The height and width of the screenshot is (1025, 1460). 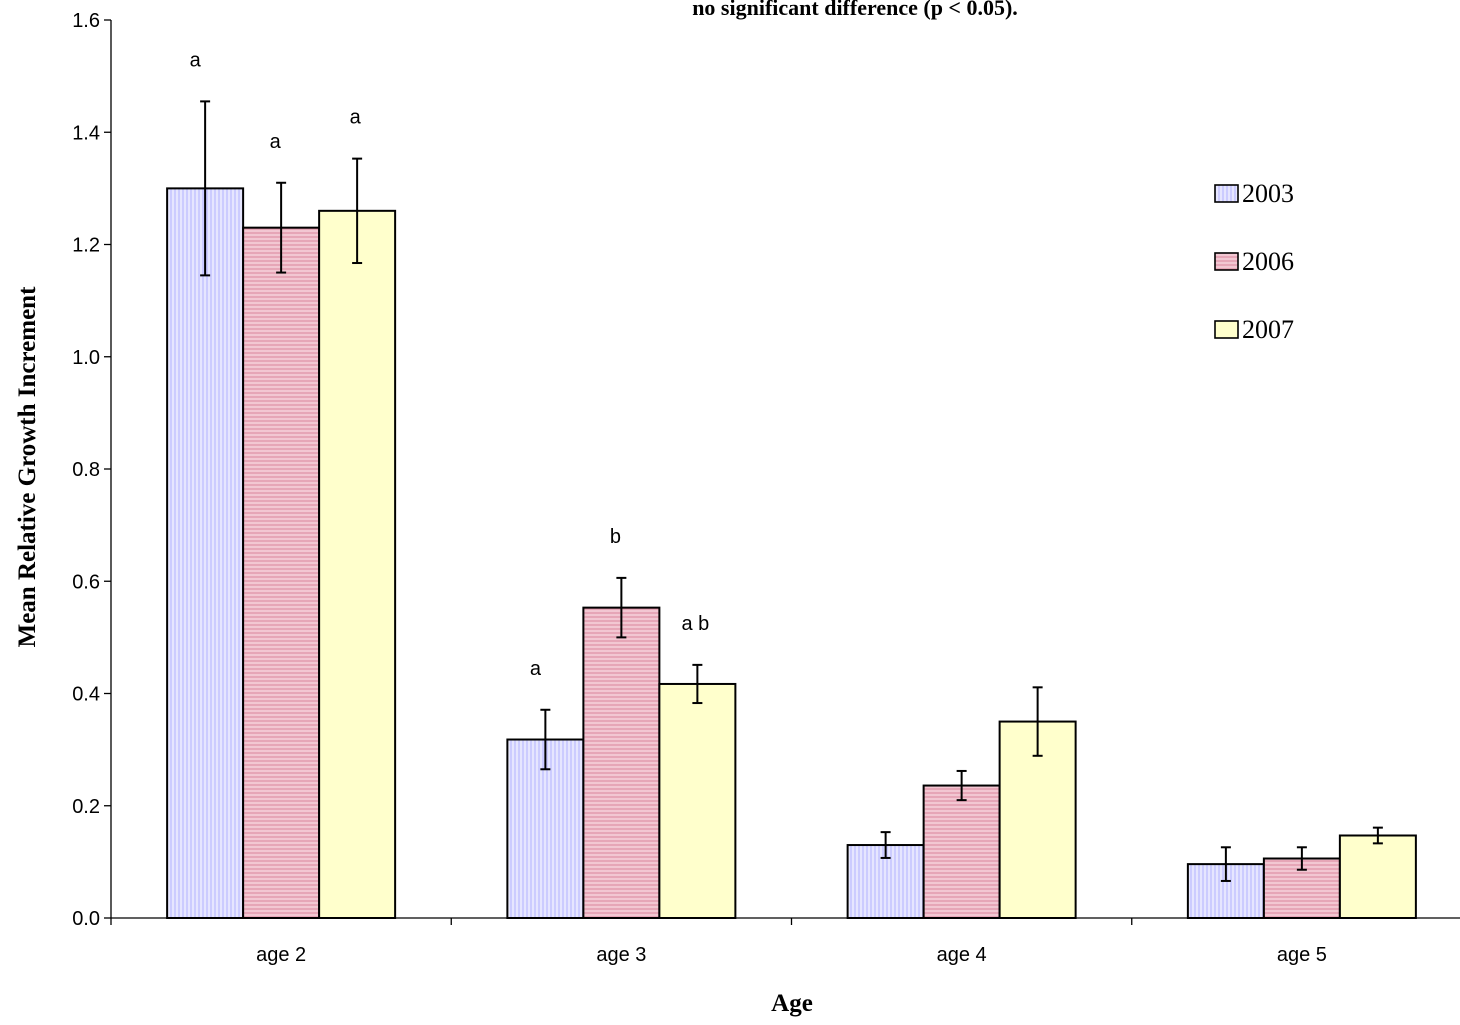 I want to click on x-tick-label: age 5, so click(x=1302, y=955).